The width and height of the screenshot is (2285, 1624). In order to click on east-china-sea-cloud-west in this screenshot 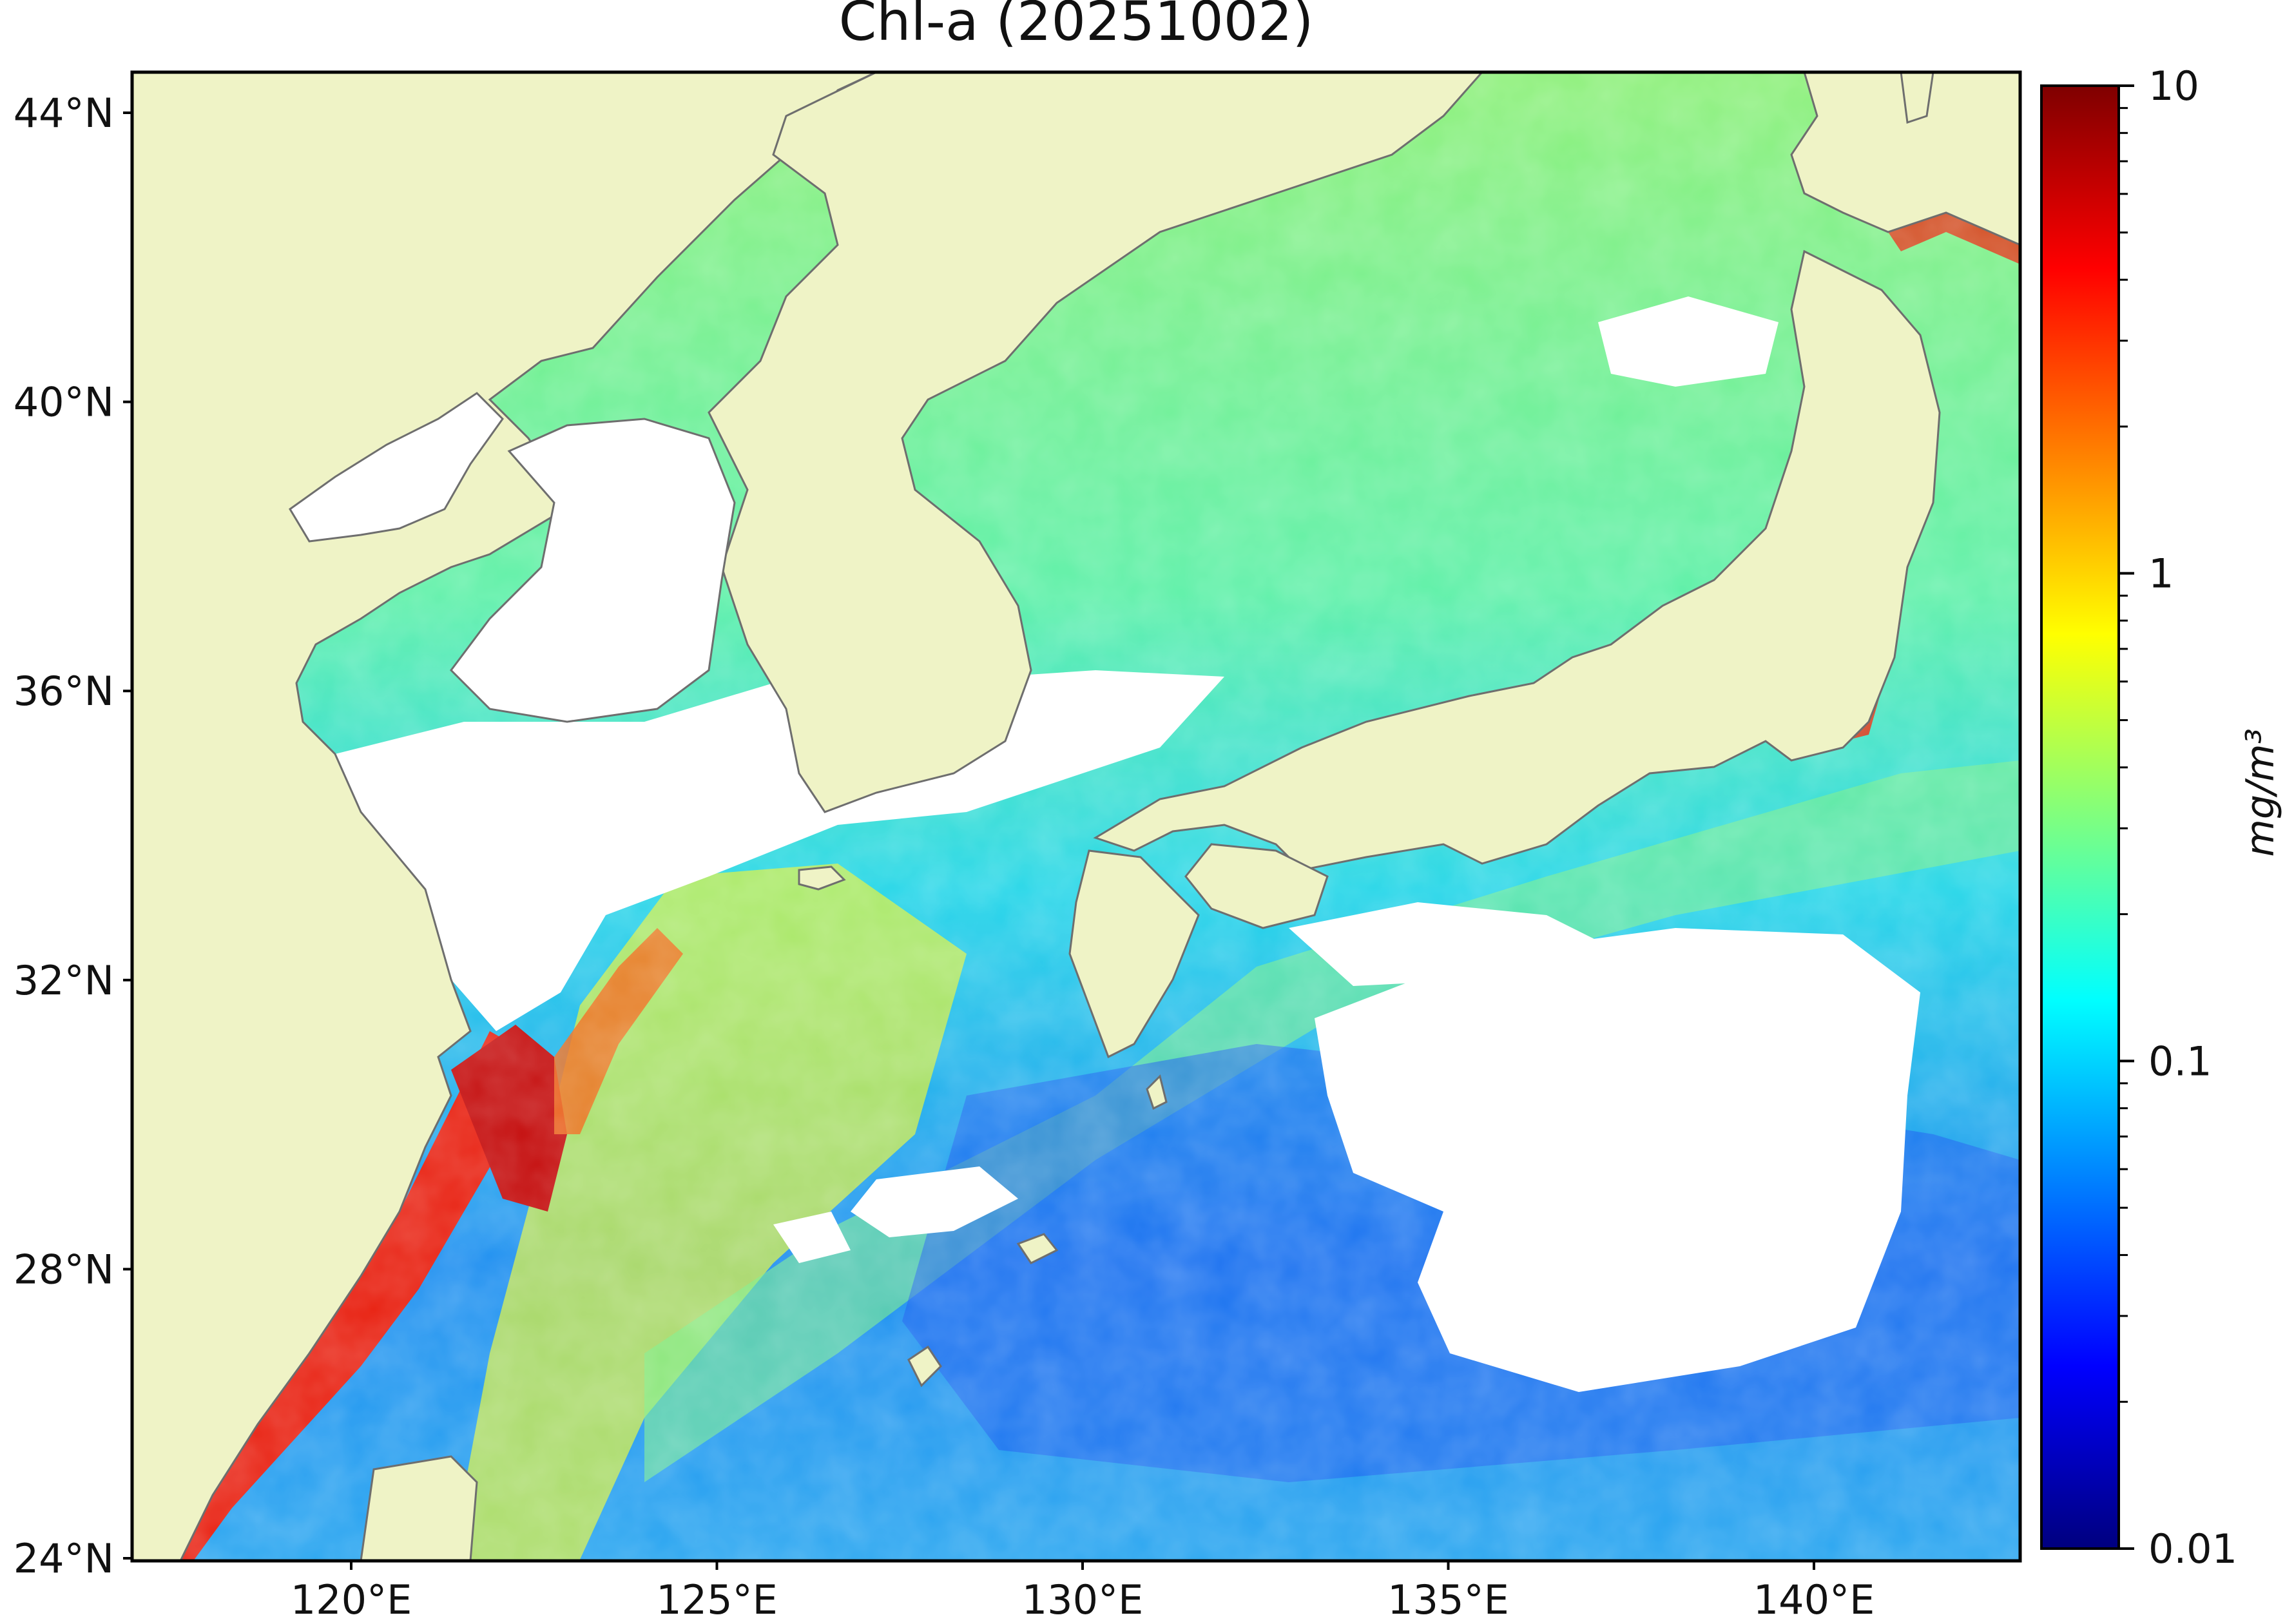, I will do `click(812, 1237)`.